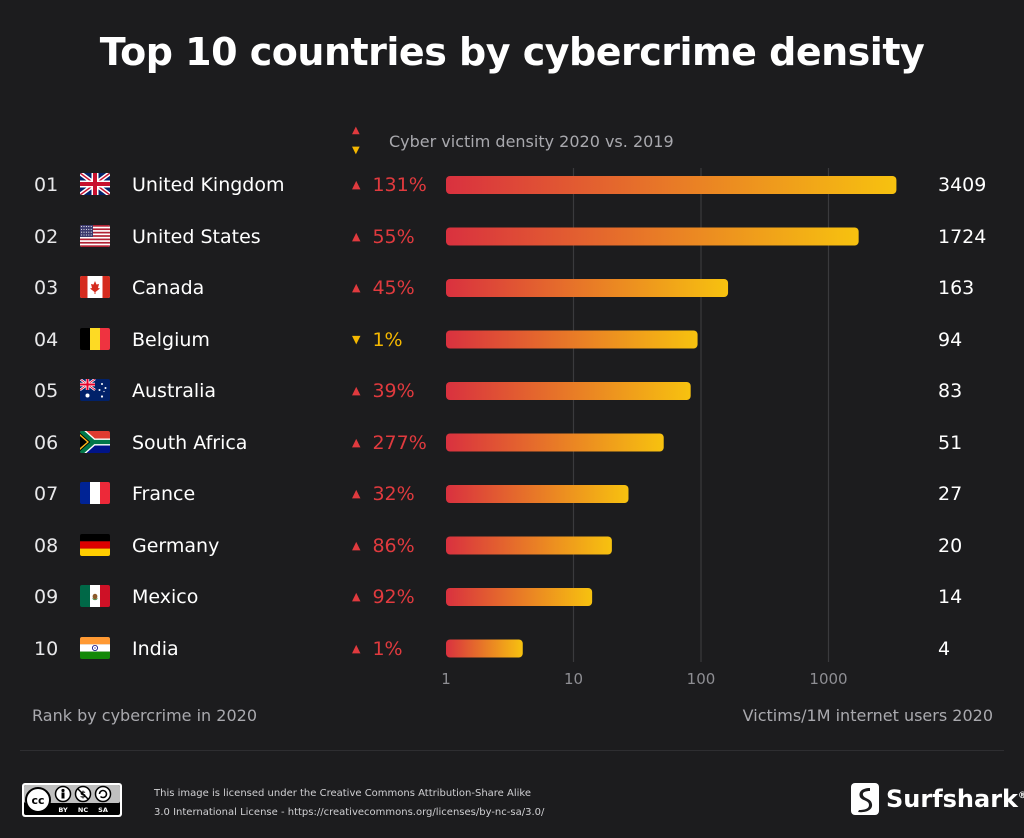  Describe the element at coordinates (573, 679) in the screenshot. I see `x-tick-label: 10` at that location.